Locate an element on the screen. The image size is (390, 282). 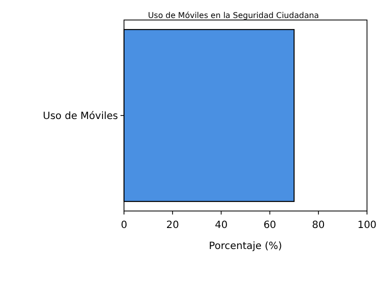
x-axis-title: Porcentaje (%) is located at coordinates (245, 246).